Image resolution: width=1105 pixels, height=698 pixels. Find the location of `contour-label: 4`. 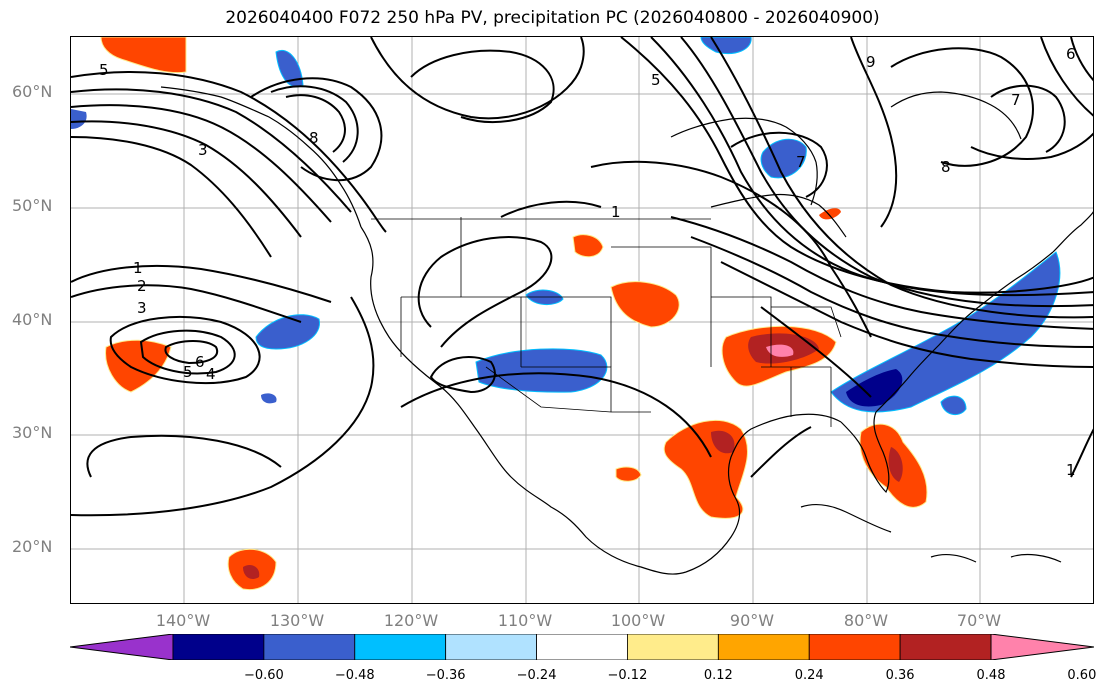

contour-label: 4 is located at coordinates (211, 374).